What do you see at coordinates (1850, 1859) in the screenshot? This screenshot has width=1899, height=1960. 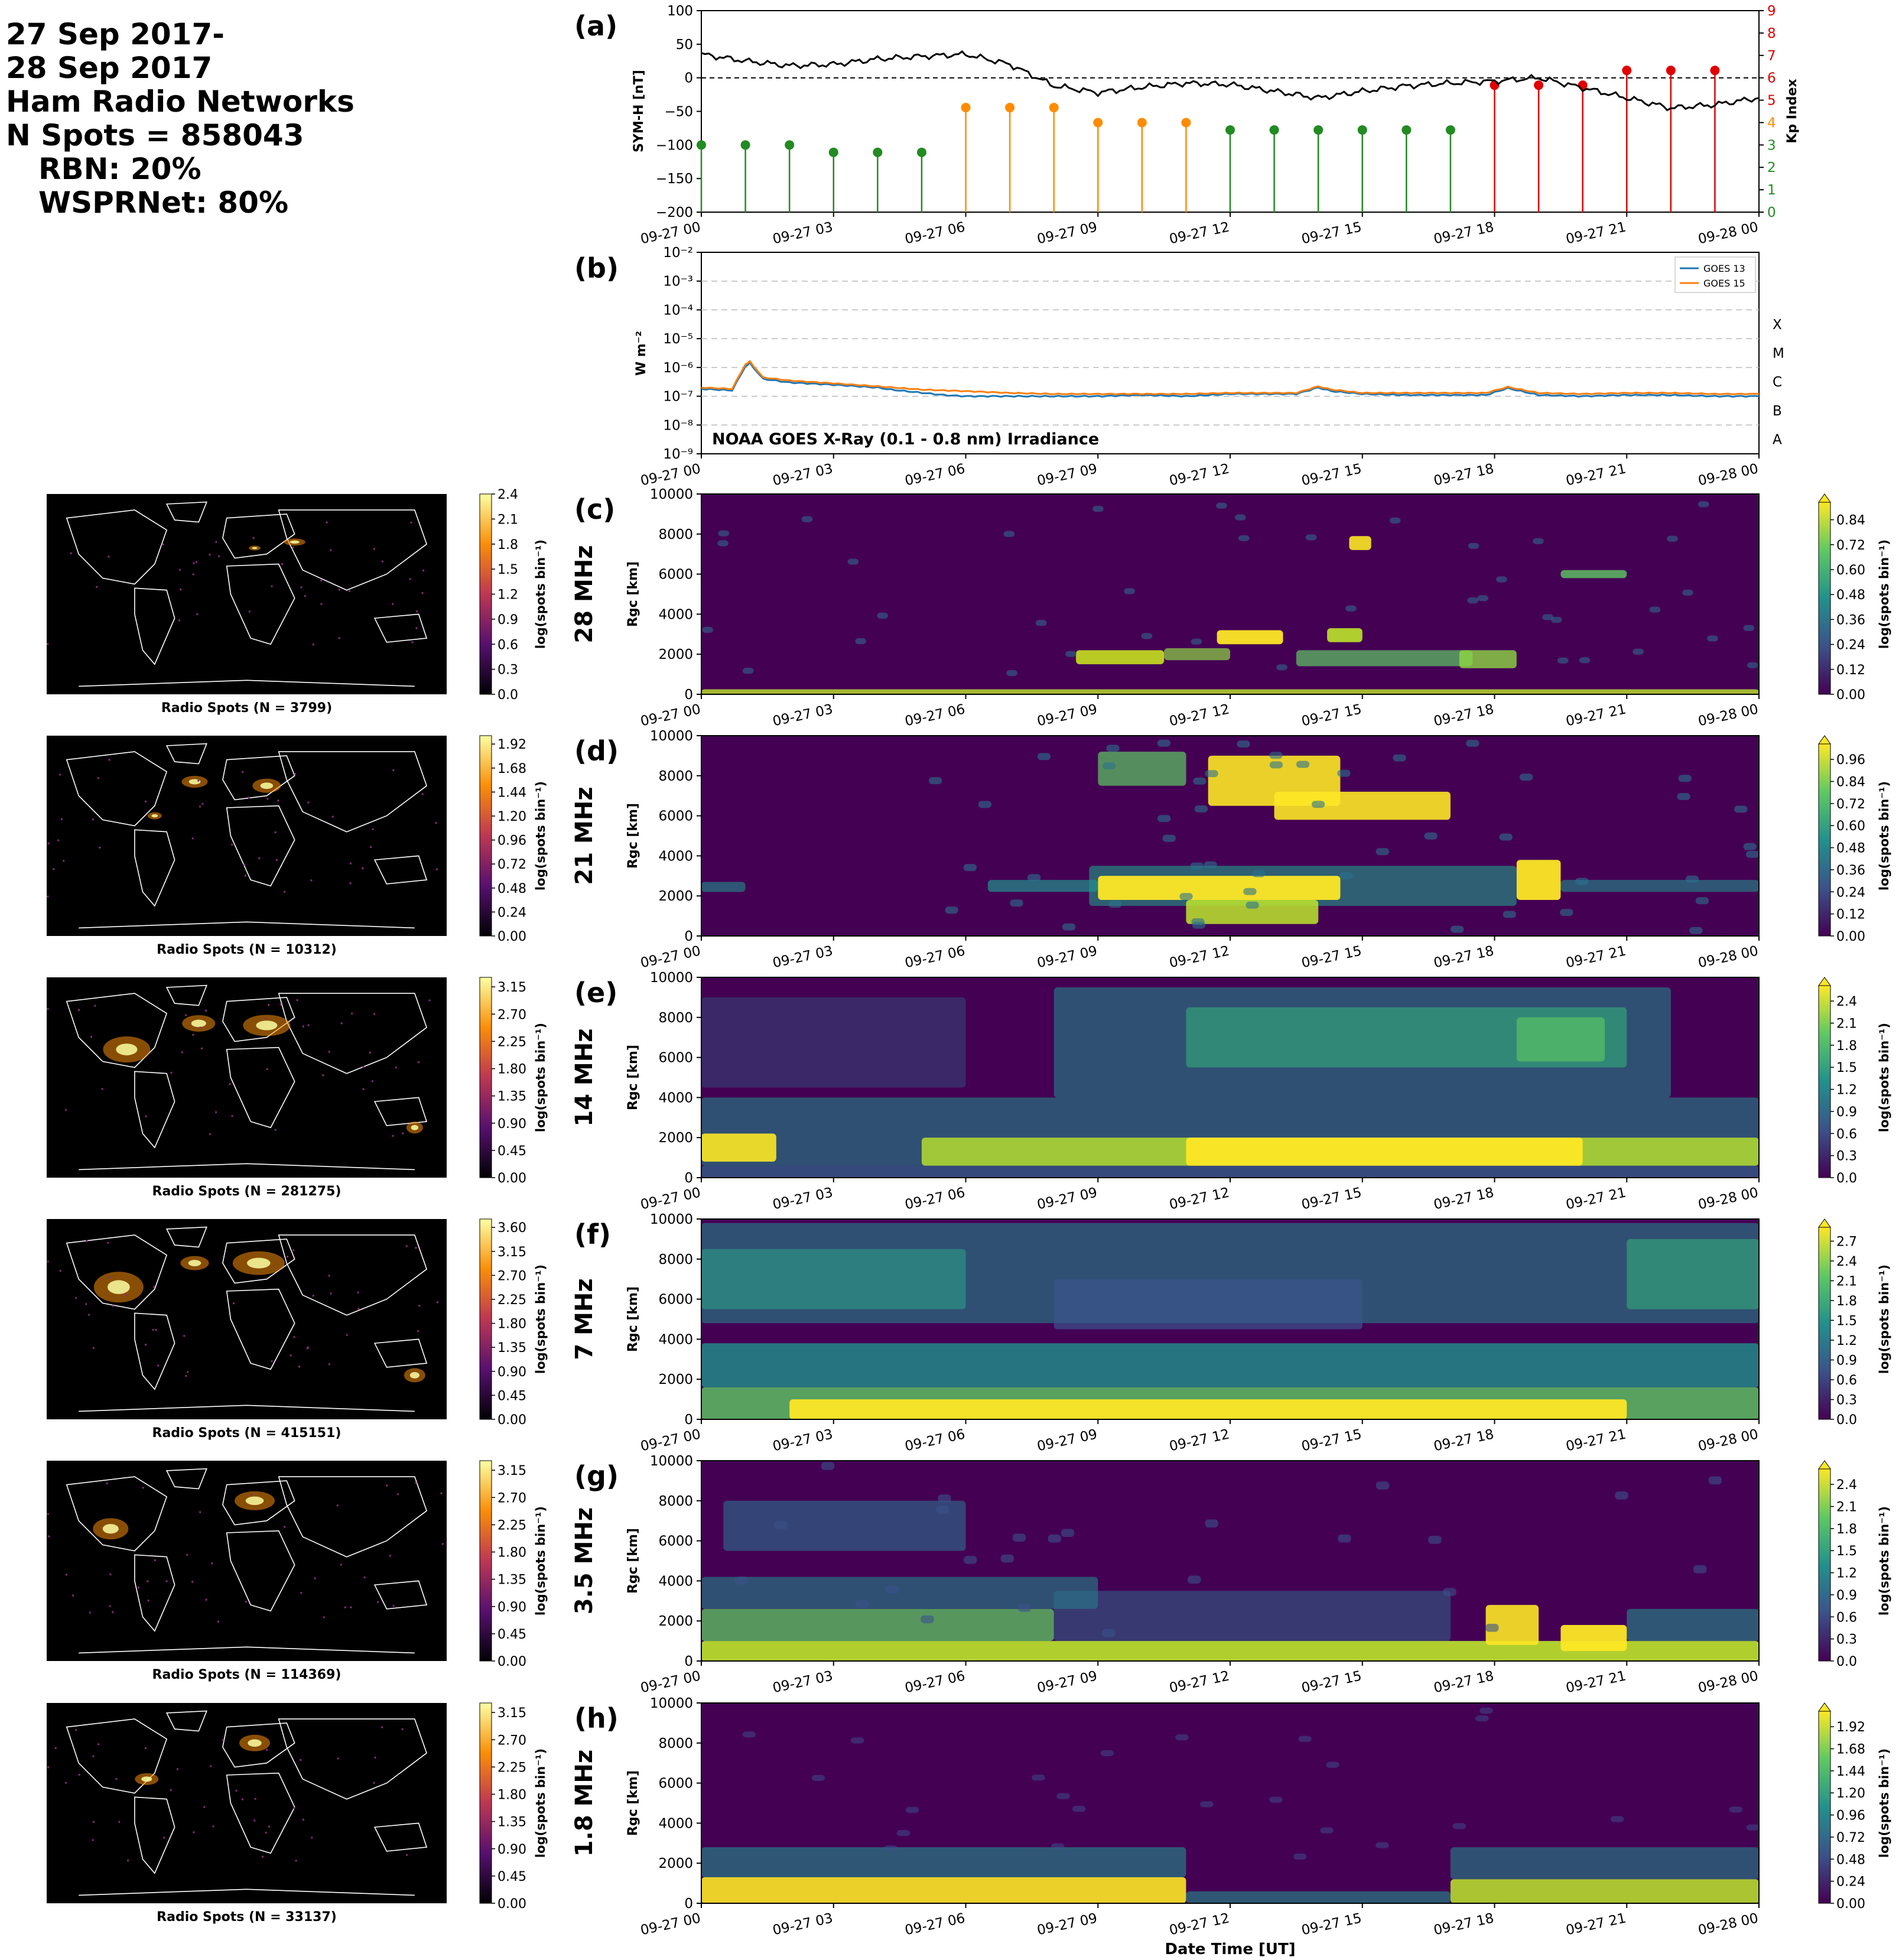 I see `heatmap-colorbar-tick-label: 0.48` at bounding box center [1850, 1859].